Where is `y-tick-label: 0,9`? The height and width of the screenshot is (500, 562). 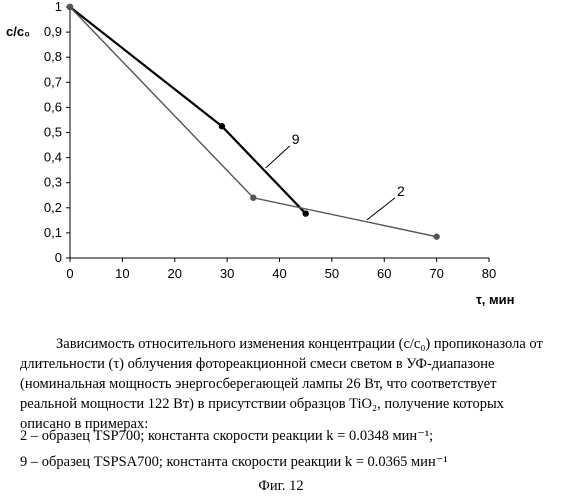 y-tick-label: 0,9 is located at coordinates (53, 31).